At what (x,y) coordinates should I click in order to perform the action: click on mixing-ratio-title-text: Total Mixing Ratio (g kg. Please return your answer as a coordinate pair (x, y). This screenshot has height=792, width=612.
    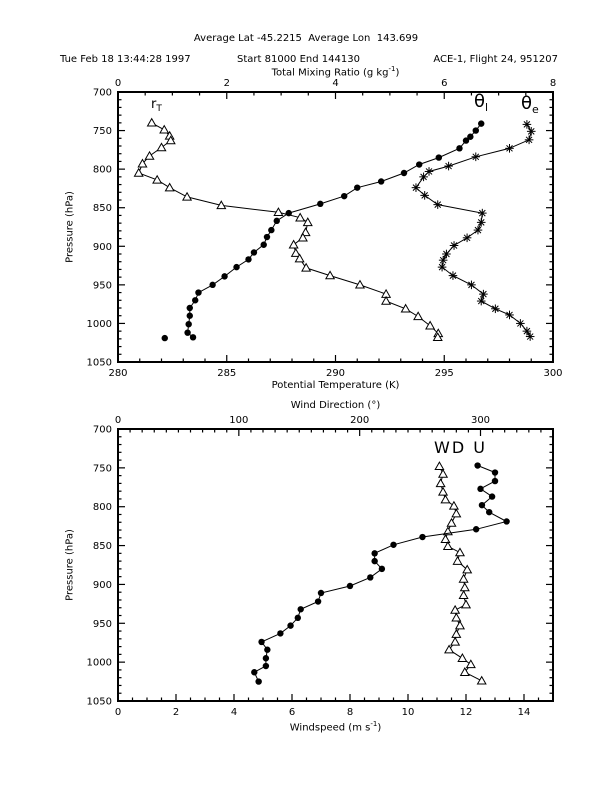
    Looking at the image, I should click on (330, 73).